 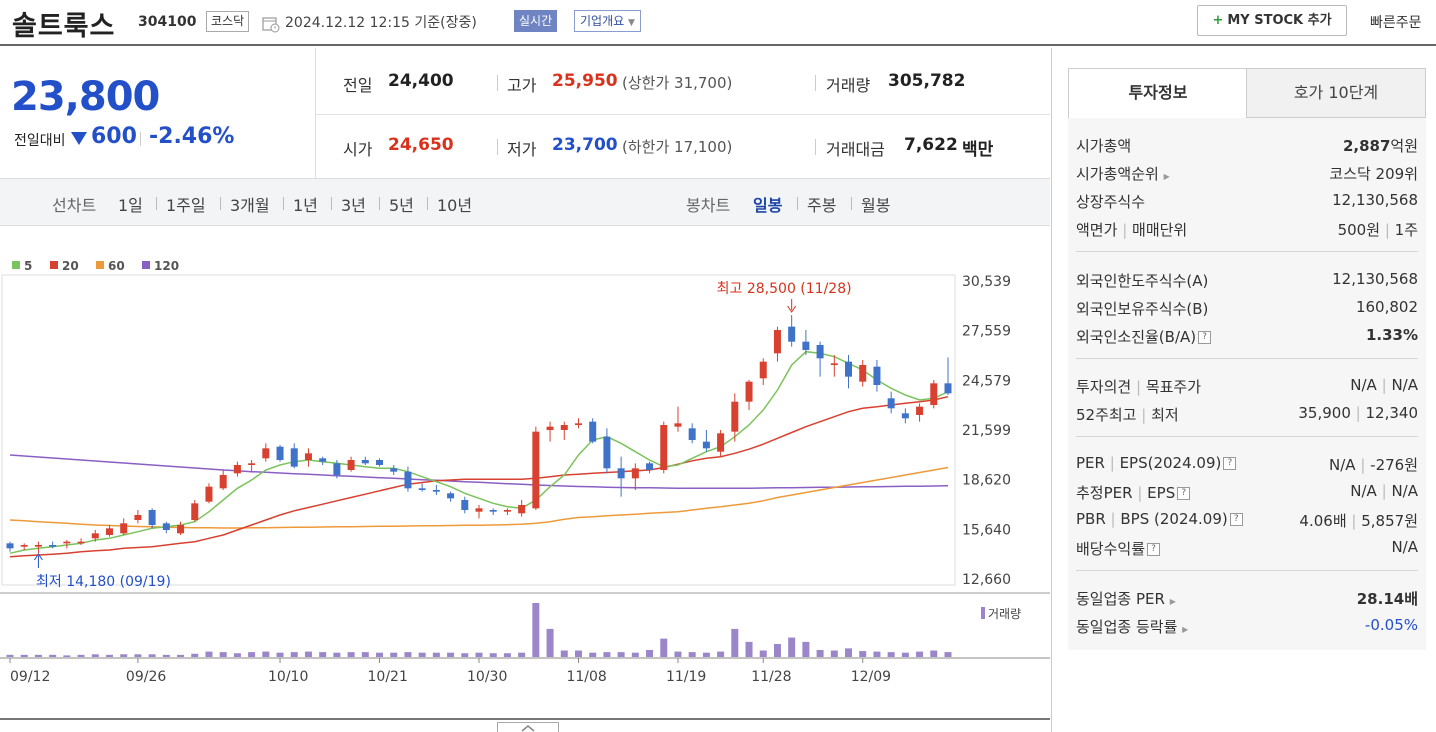 I want to click on stock-name: 솔트룩스, so click(x=64, y=26).